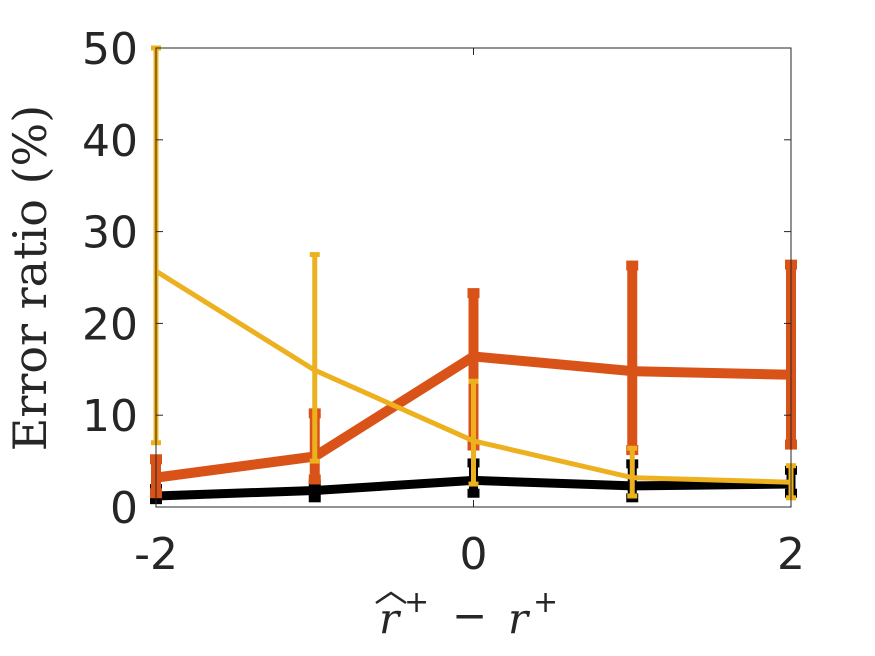 The image size is (875, 656). Describe the element at coordinates (474, 554) in the screenshot. I see `x-tick-label: 0` at that location.